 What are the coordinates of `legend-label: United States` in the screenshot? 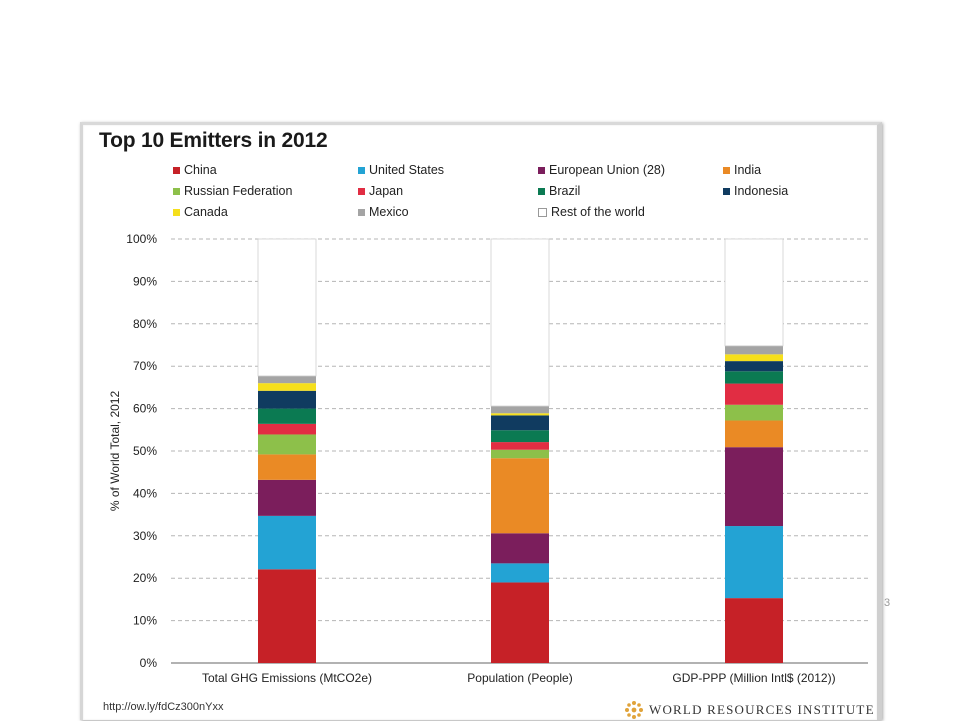 It's located at (407, 170).